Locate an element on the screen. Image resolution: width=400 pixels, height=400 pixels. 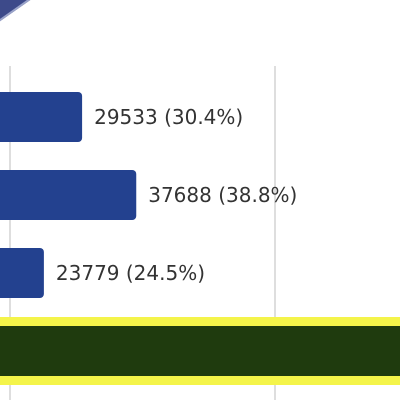
data-label-1: 29533 (30.4%) is located at coordinates (168, 117).